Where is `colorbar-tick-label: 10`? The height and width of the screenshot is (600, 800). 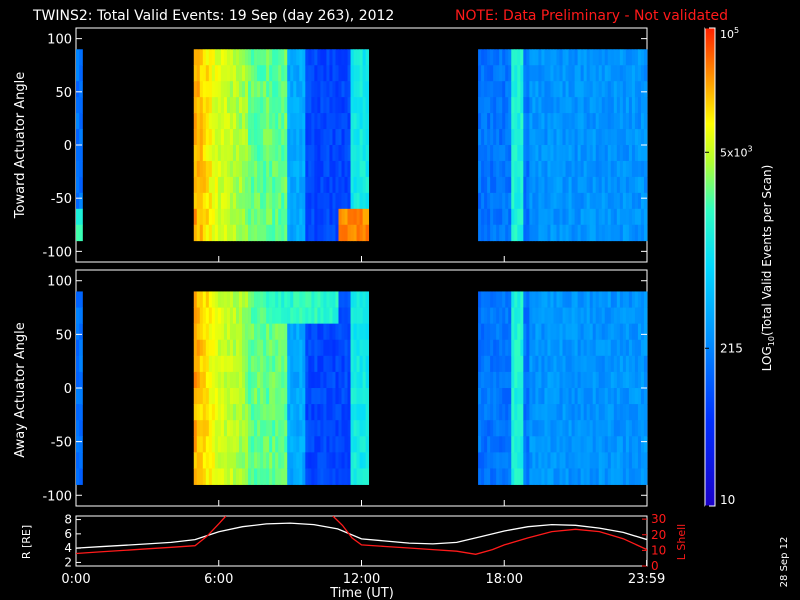
colorbar-tick-label: 10 is located at coordinates (727, 500).